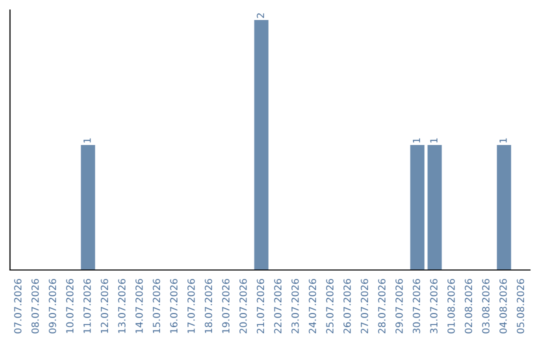  Describe the element at coordinates (347, 306) in the screenshot. I see `x-tick-label: 26.07.2026` at that location.